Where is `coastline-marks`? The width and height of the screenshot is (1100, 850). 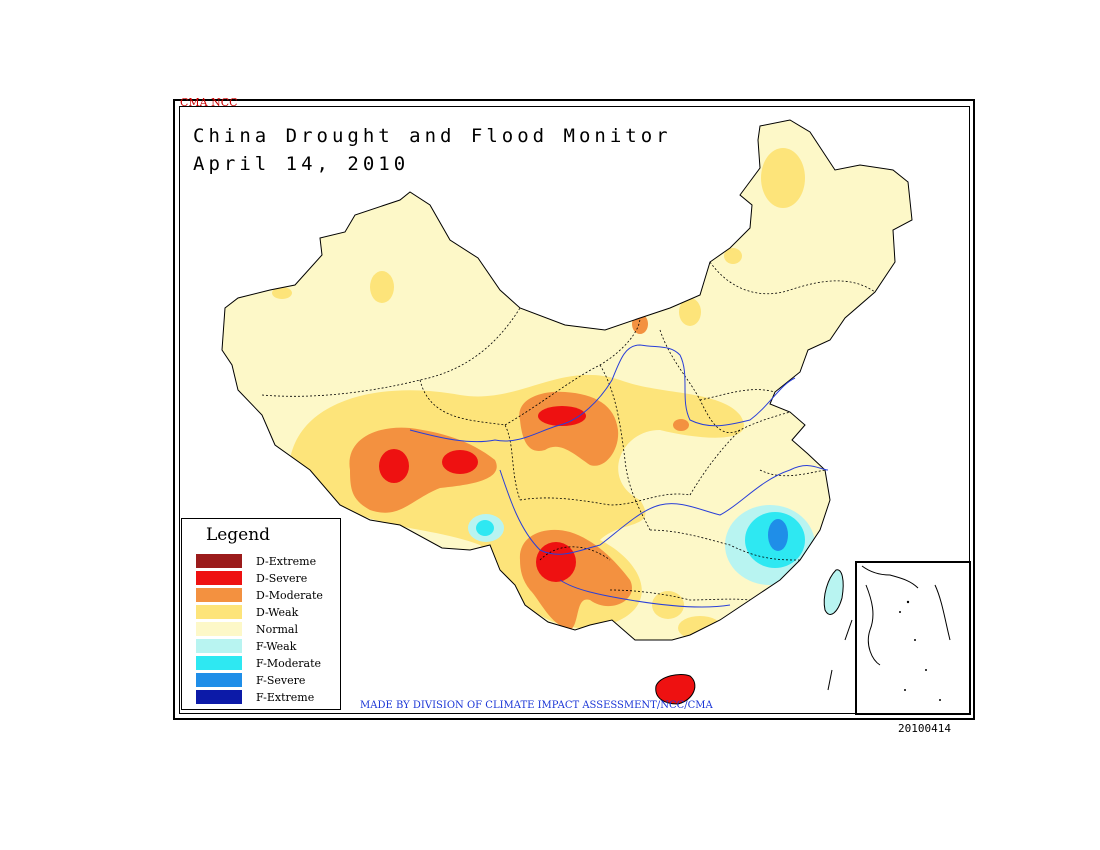 coastline-marks is located at coordinates (840, 655).